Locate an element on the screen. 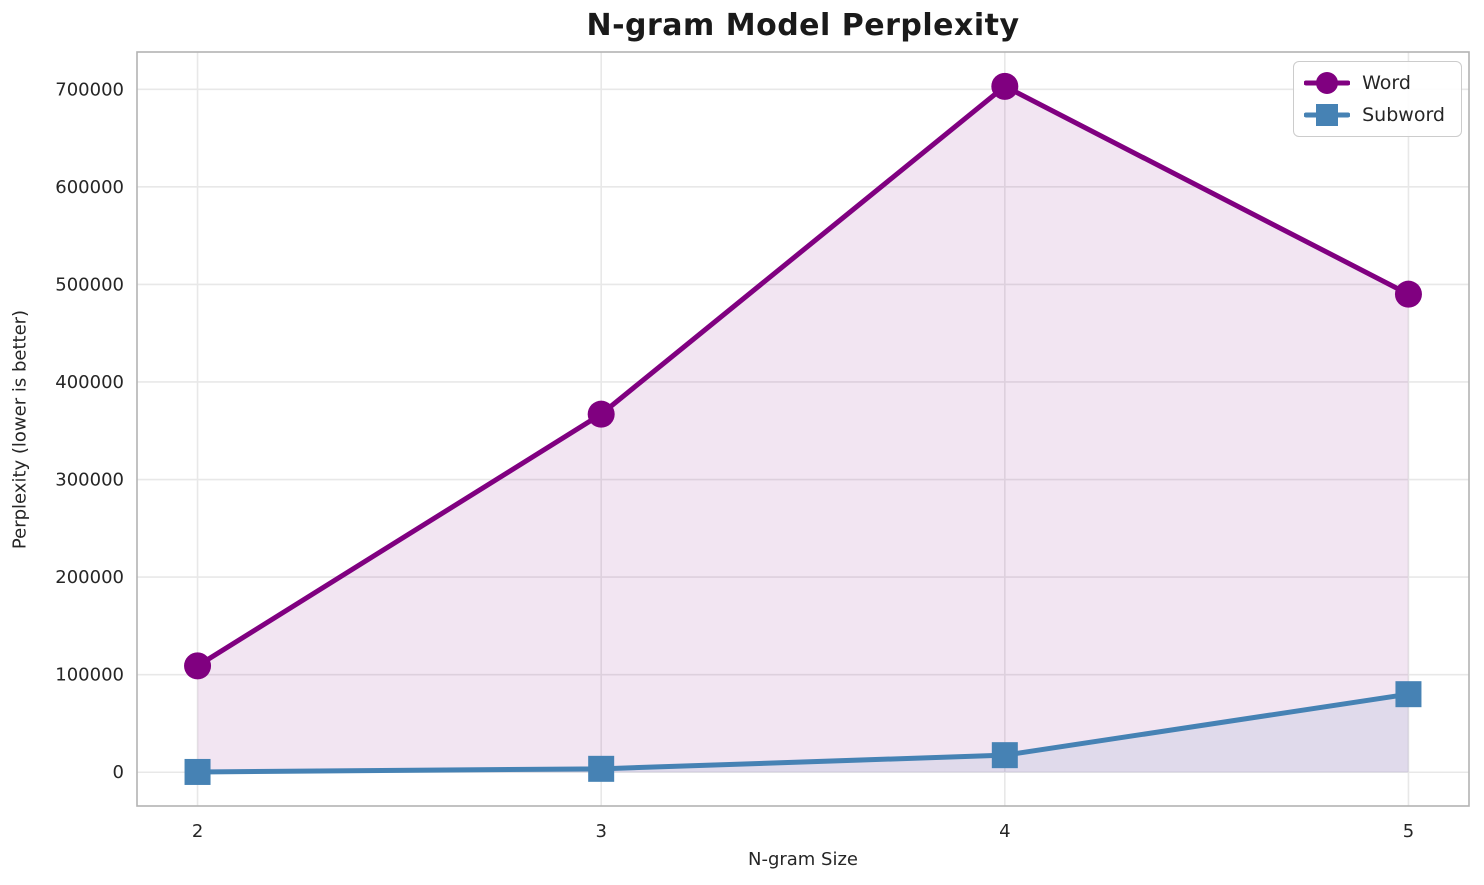  x-tick-label: 3 is located at coordinates (600, 831).